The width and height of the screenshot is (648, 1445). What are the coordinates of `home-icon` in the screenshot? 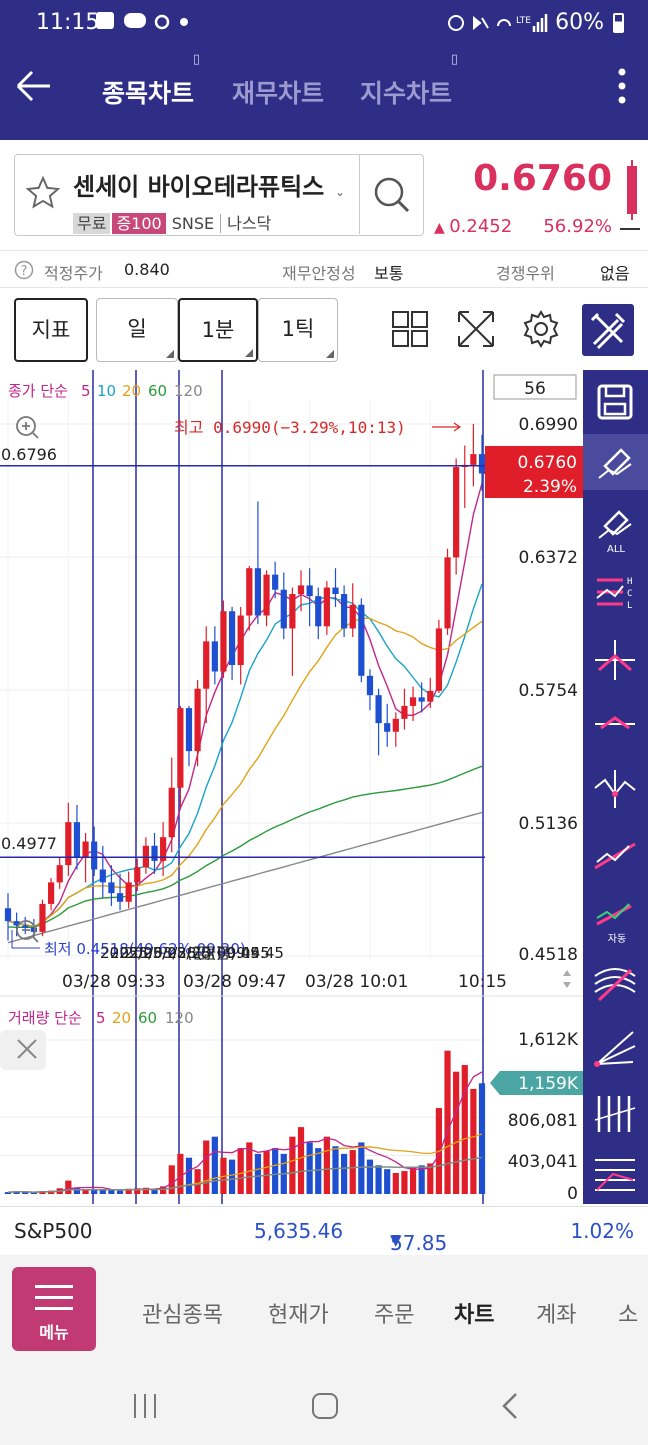 It's located at (325, 1406).